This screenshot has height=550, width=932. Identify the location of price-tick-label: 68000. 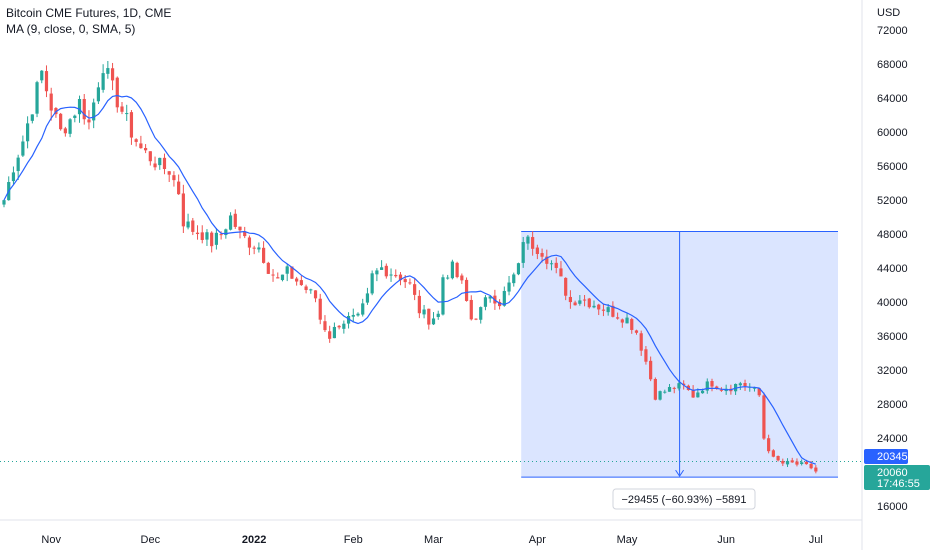
(892, 65).